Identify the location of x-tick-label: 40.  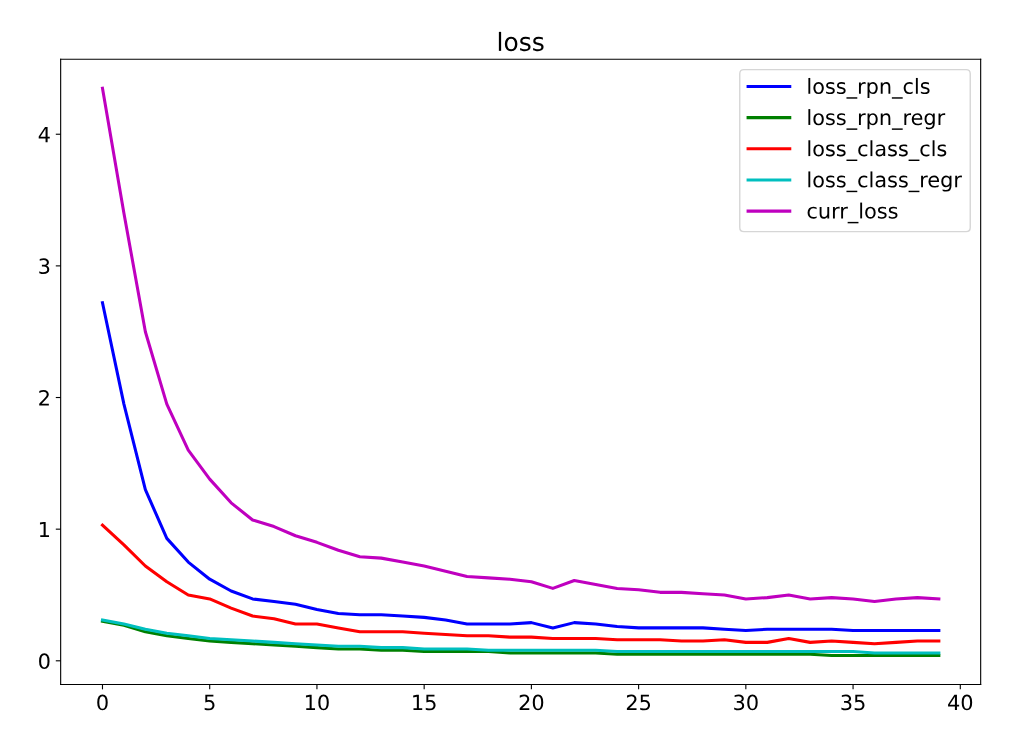
(960, 702).